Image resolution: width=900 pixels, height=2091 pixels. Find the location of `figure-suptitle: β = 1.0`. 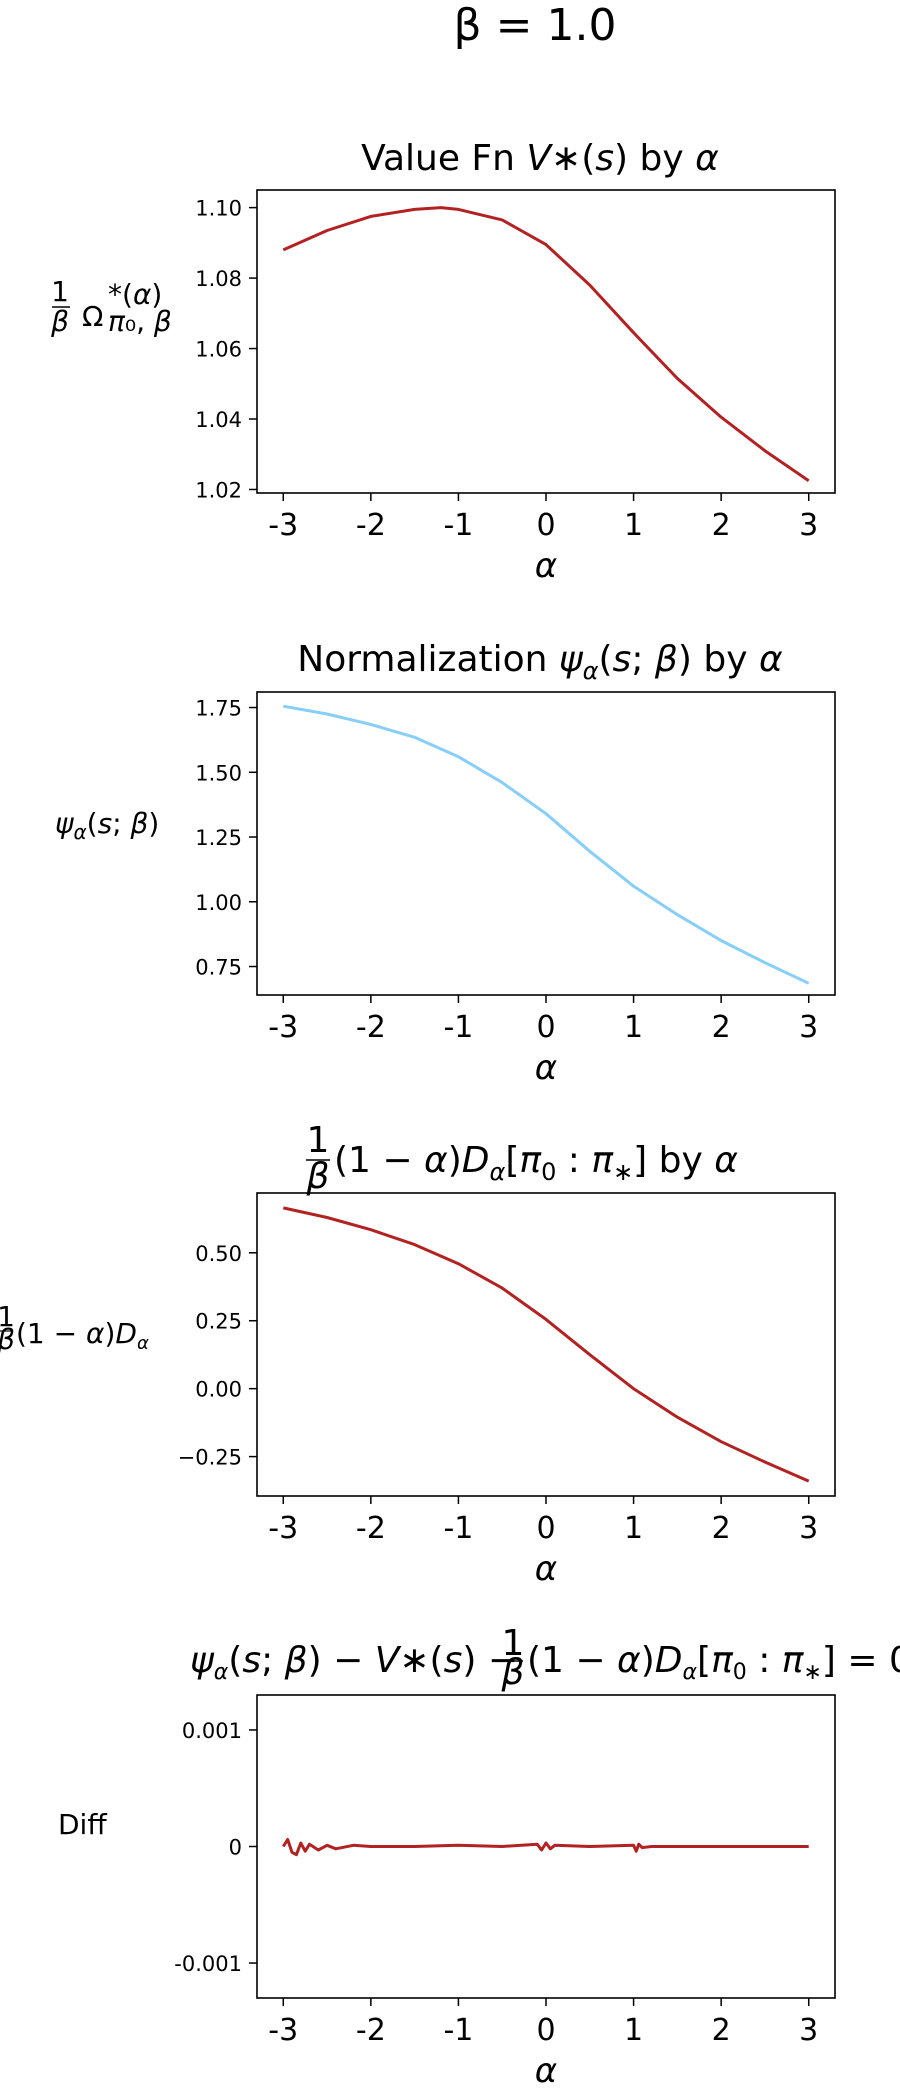

figure-suptitle: β = 1.0 is located at coordinates (535, 25).